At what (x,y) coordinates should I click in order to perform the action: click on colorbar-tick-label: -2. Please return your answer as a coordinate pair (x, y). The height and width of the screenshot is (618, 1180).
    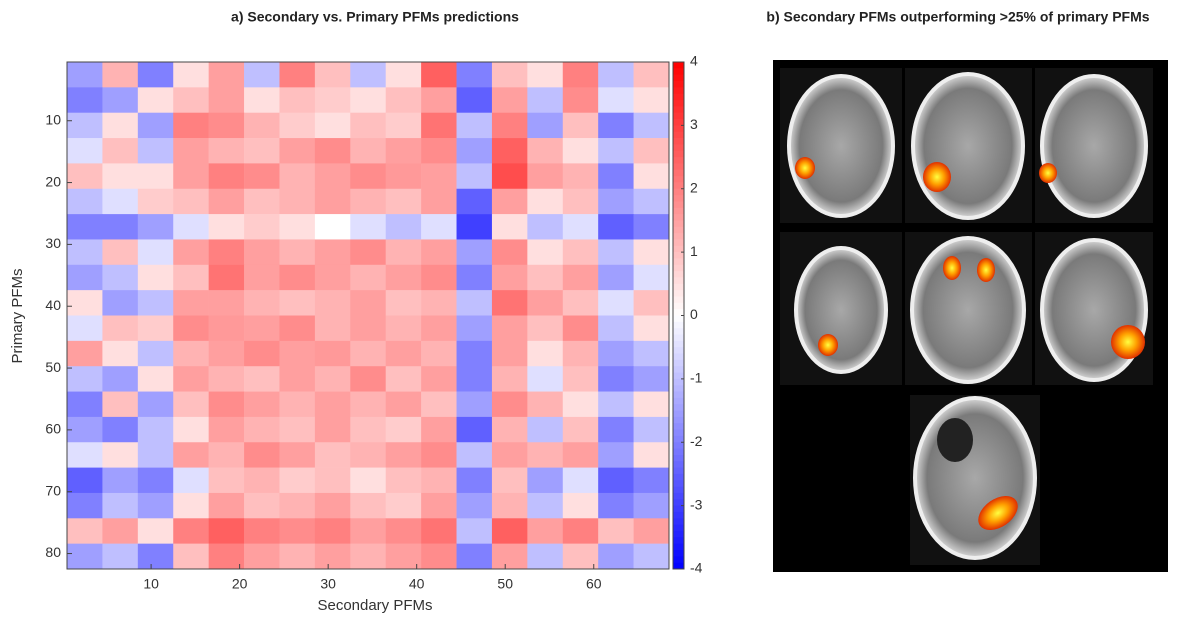
    Looking at the image, I should click on (696, 441).